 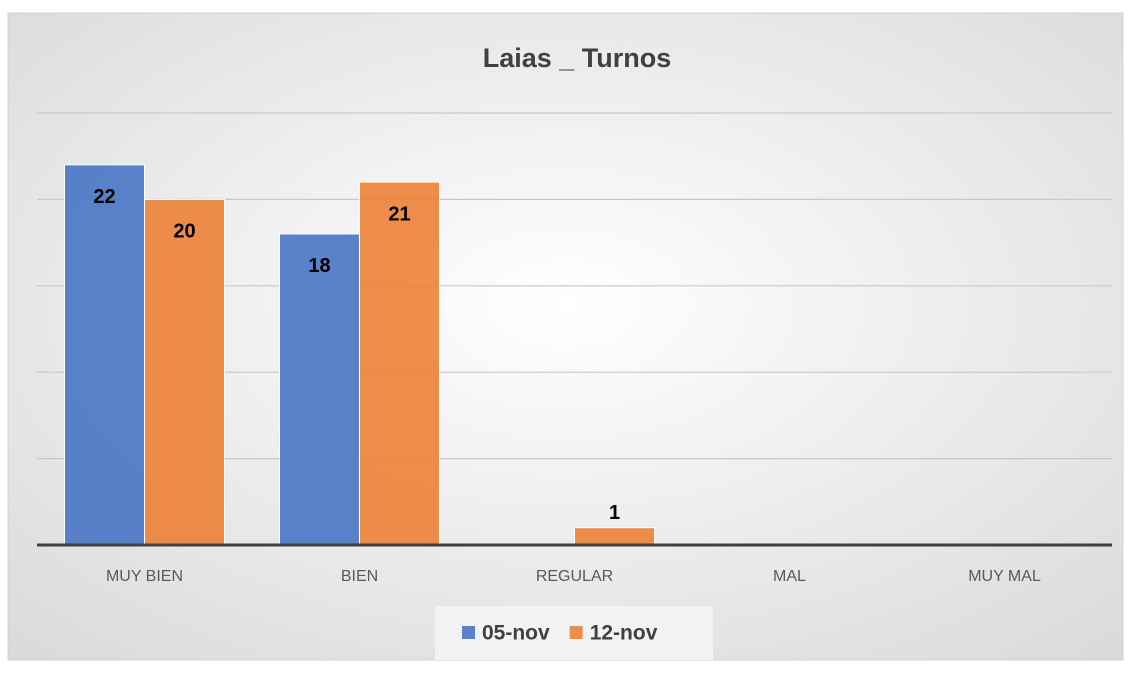 I want to click on x-tick-label: REGULAR, so click(x=574, y=576).